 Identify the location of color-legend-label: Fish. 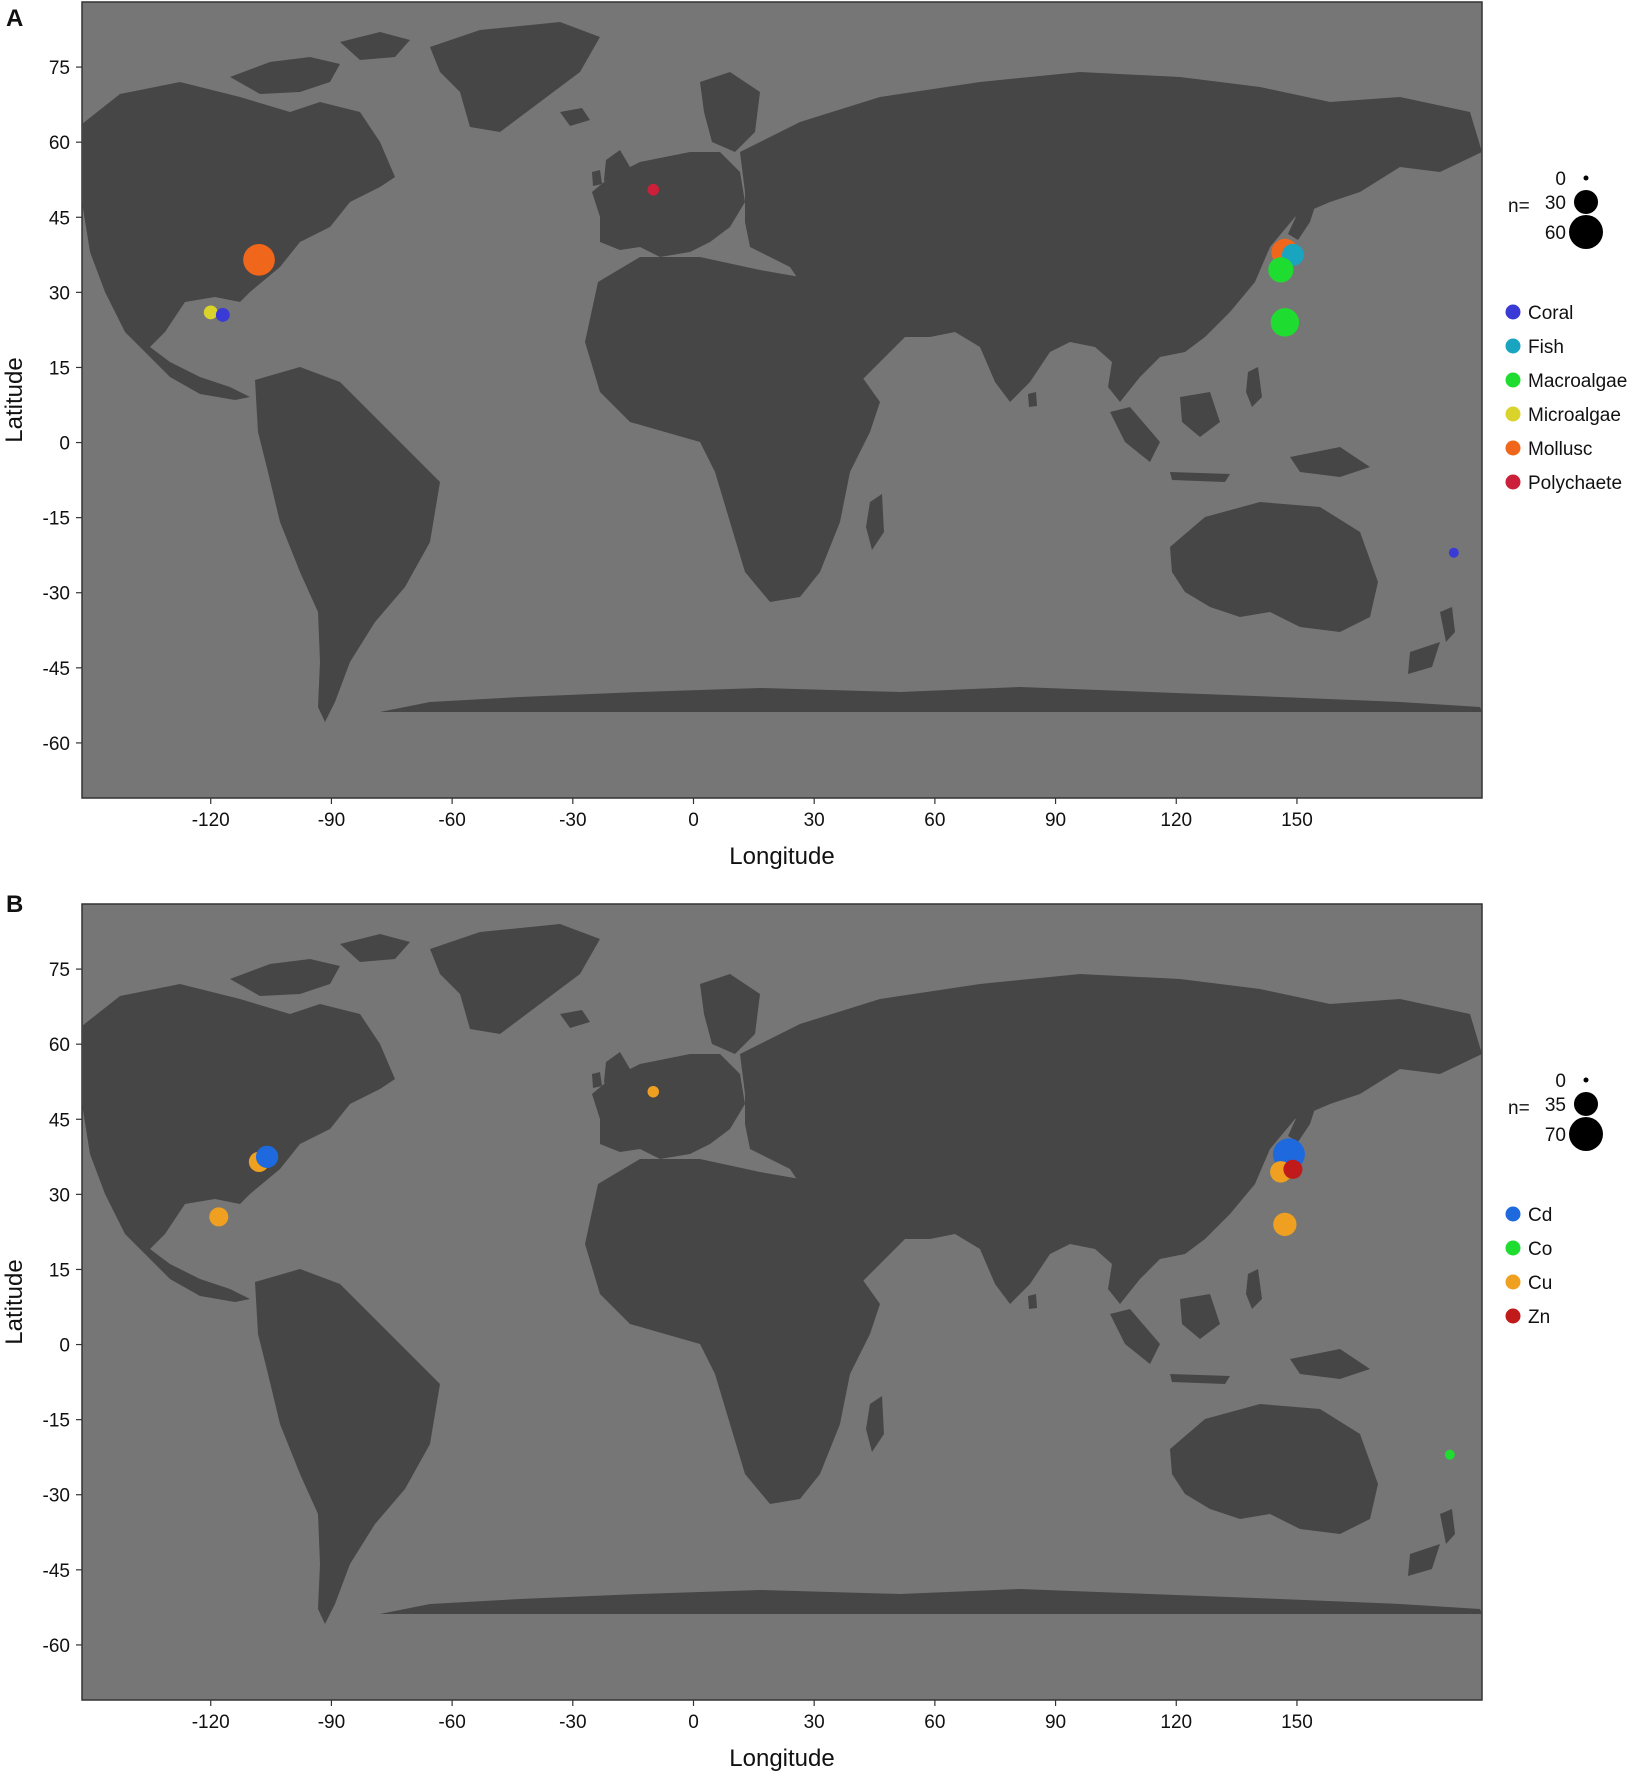
(1546, 347).